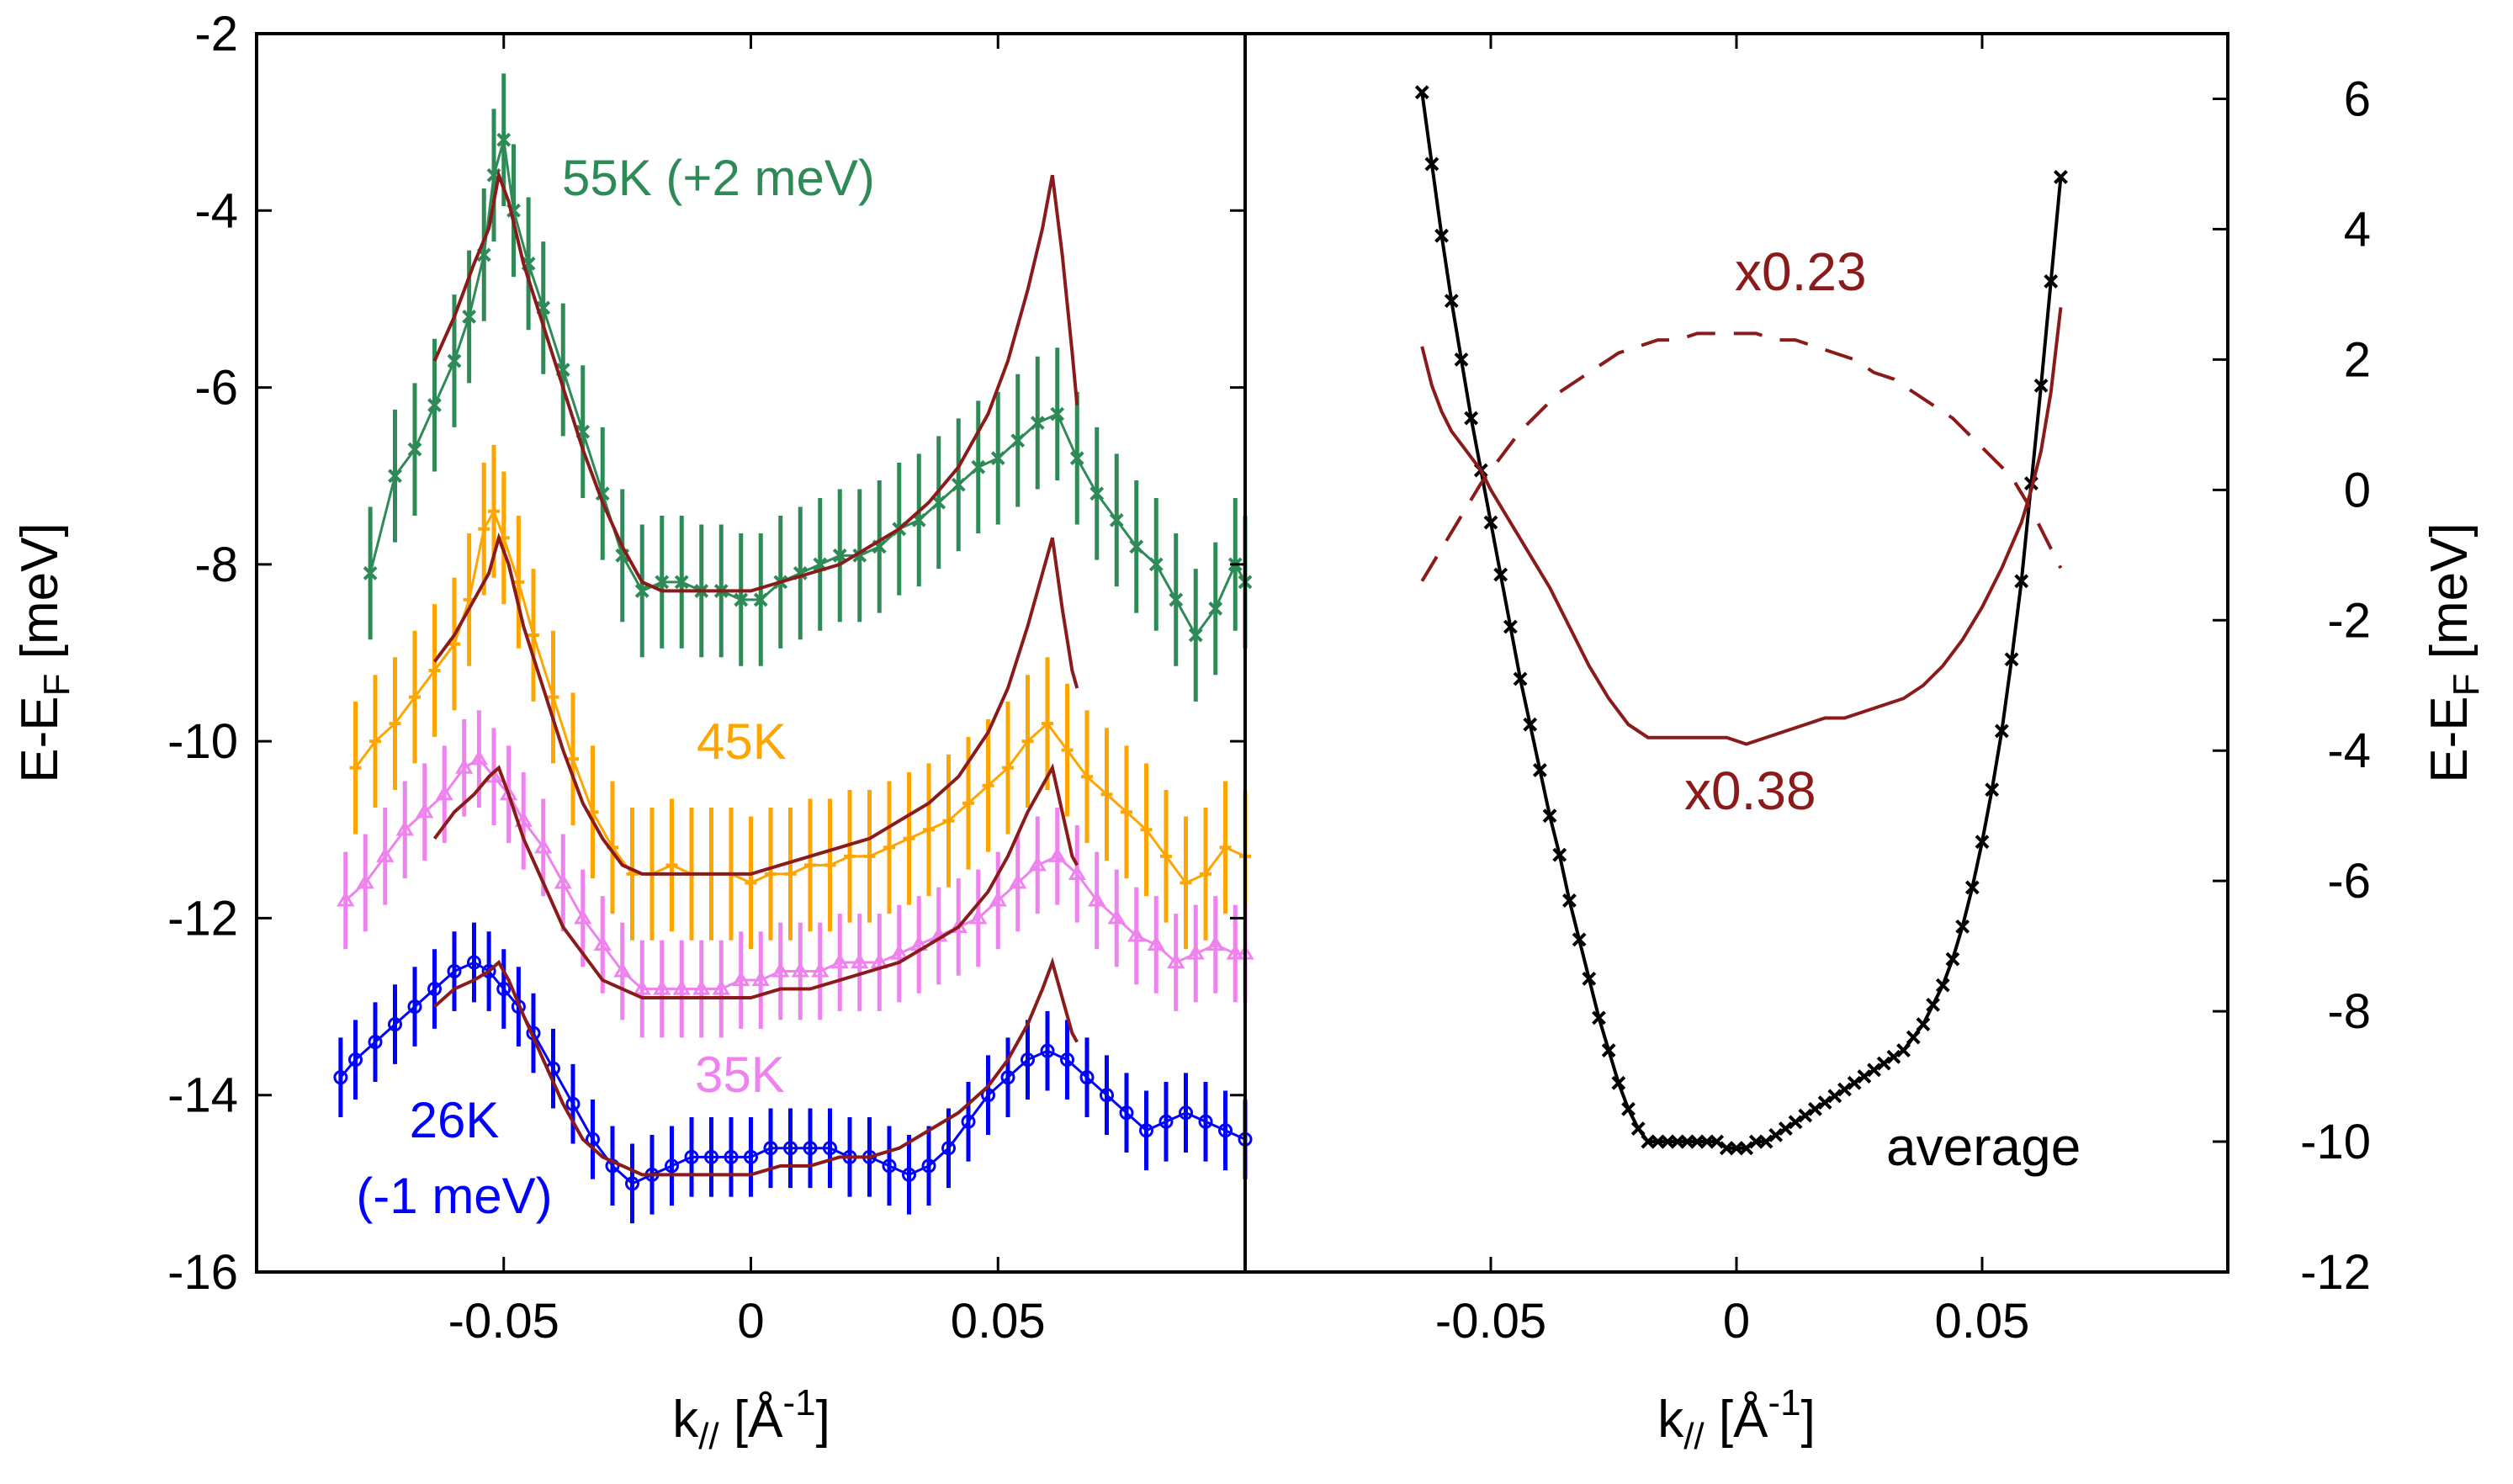  What do you see at coordinates (202, 1095) in the screenshot?
I see `y-tick-label: -14` at bounding box center [202, 1095].